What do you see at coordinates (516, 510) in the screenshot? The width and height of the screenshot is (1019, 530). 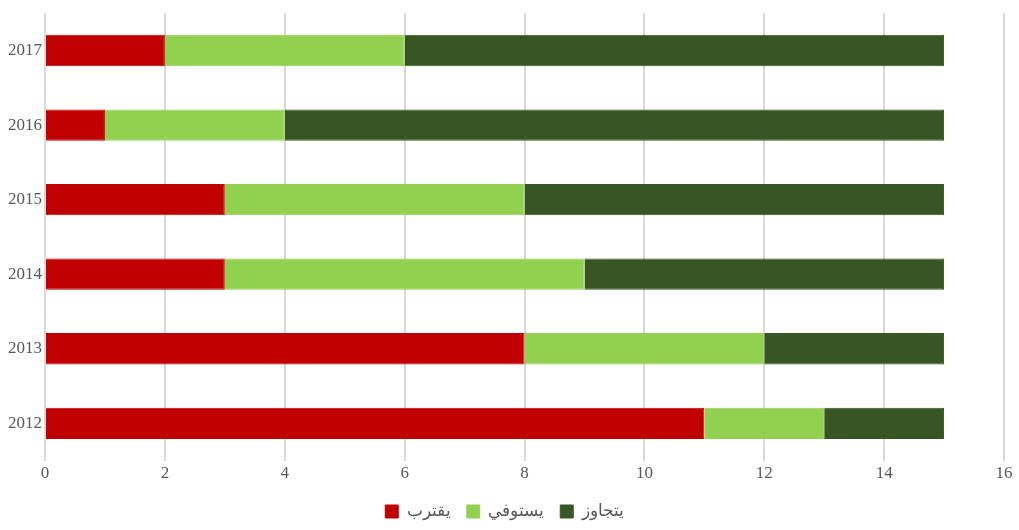 I see `legend-label: يستوفي` at bounding box center [516, 510].